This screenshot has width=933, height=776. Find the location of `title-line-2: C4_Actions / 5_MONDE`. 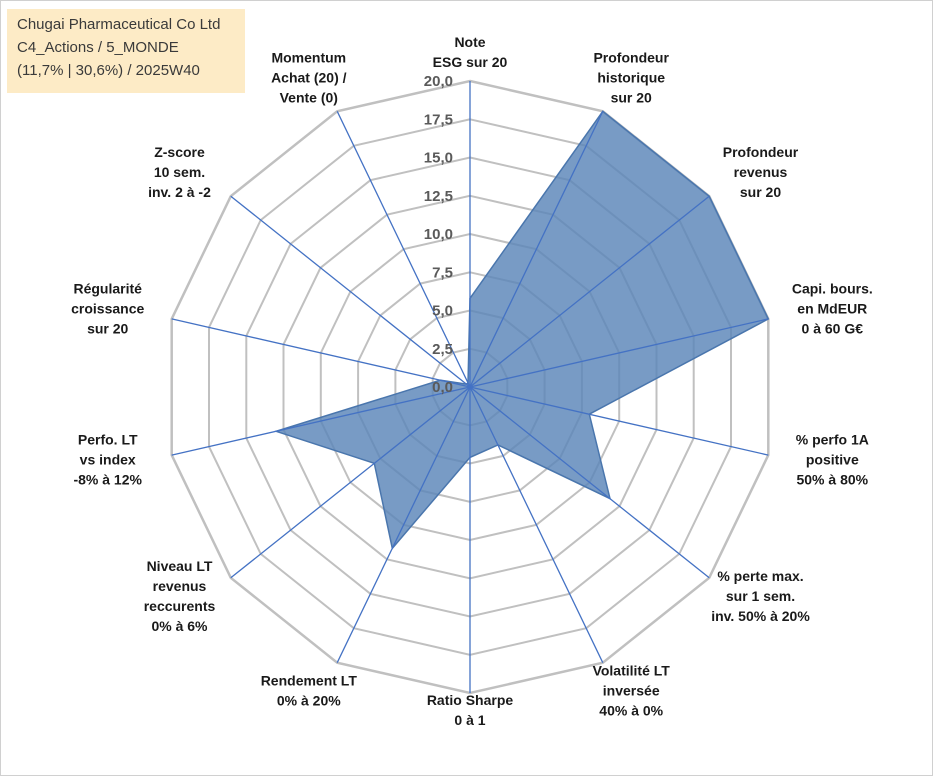

title-line-2: C4_Actions / 5_MONDE is located at coordinates (98, 47).